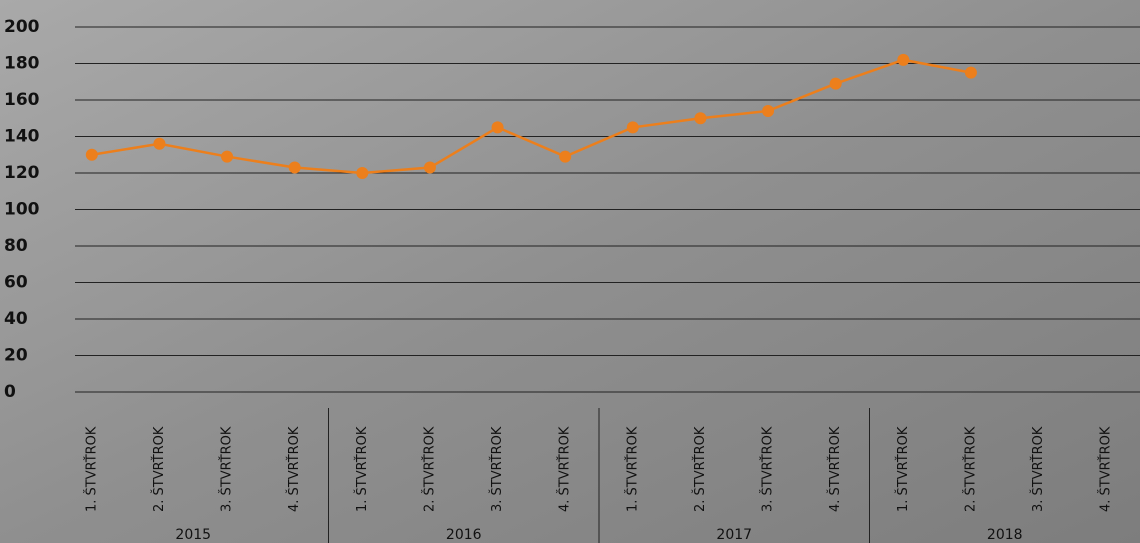 This screenshot has height=543, width=1140. Describe the element at coordinates (22, 137) in the screenshot. I see `y-tick-label: 140` at that location.